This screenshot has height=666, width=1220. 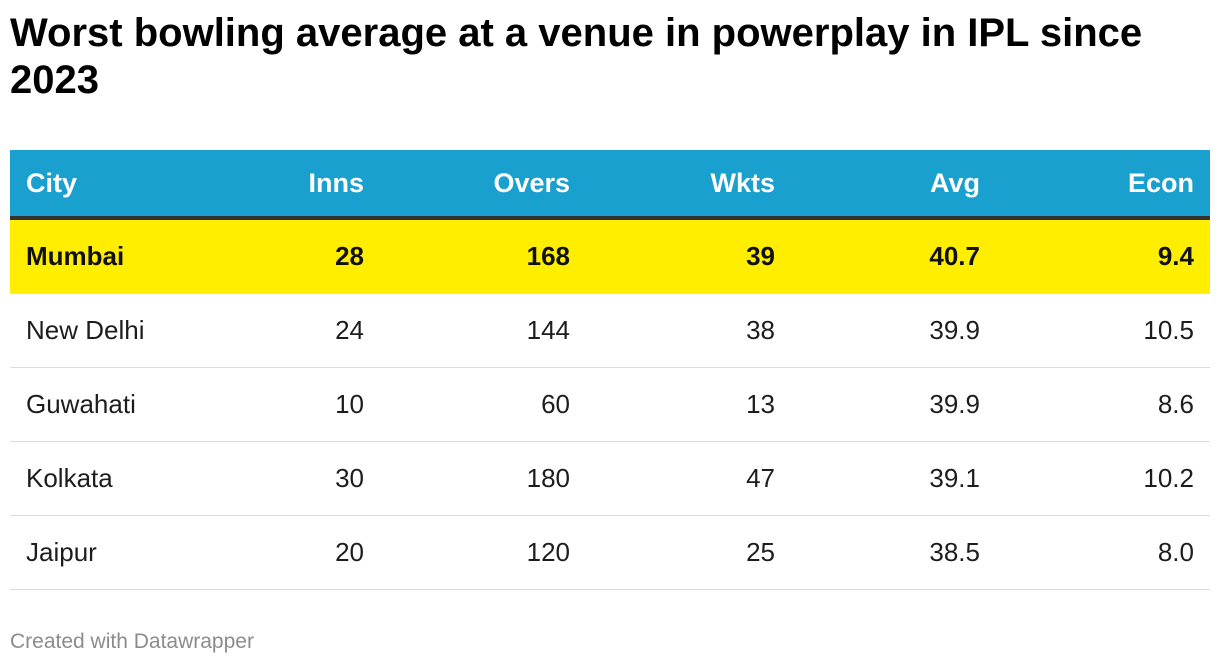 I want to click on credit-line: Created with Datawrapper, so click(x=132, y=641).